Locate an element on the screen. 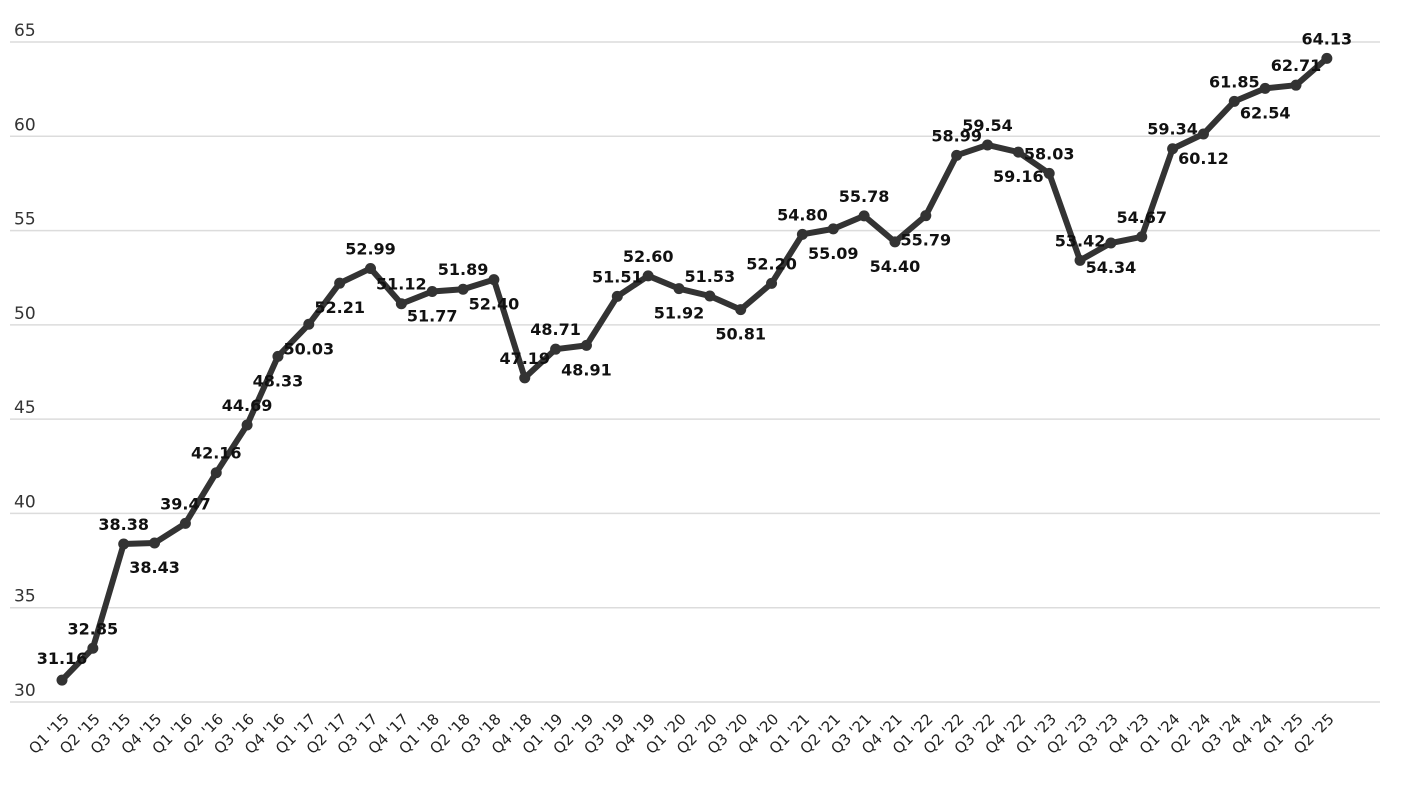  data-label: 54.80 is located at coordinates (802, 214).